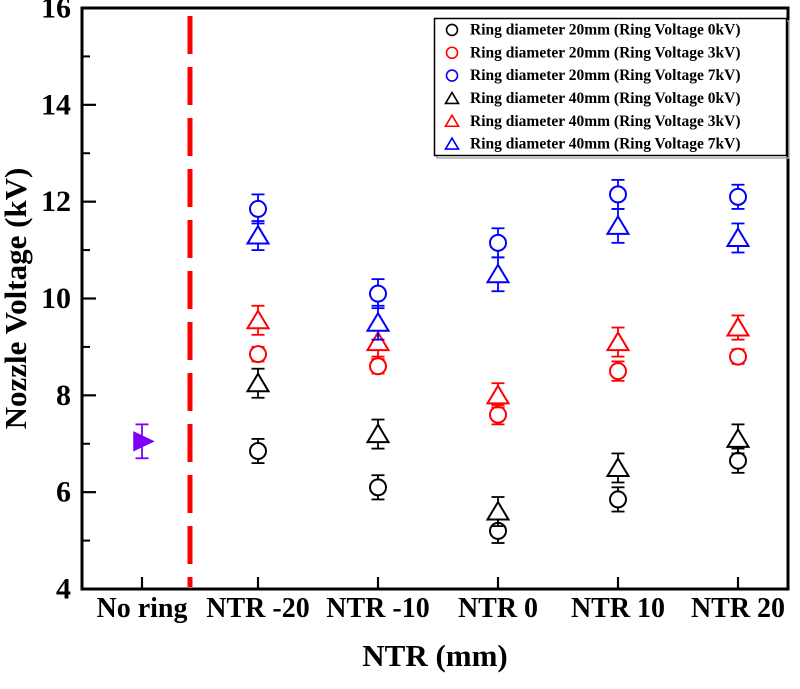  Describe the element at coordinates (144, 441) in the screenshot. I see `no-ring-marker` at that location.